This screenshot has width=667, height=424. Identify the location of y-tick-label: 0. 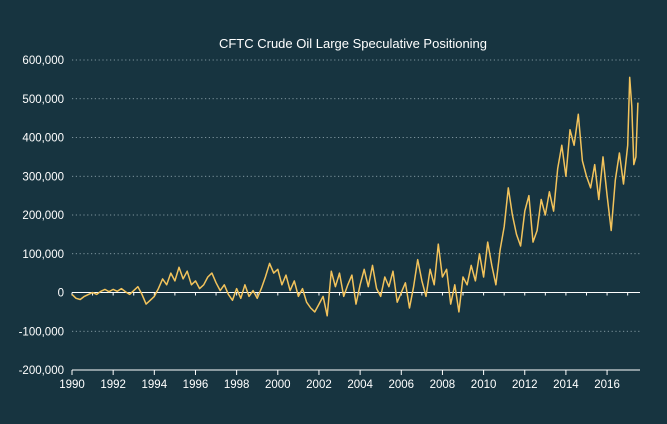
(61, 294).